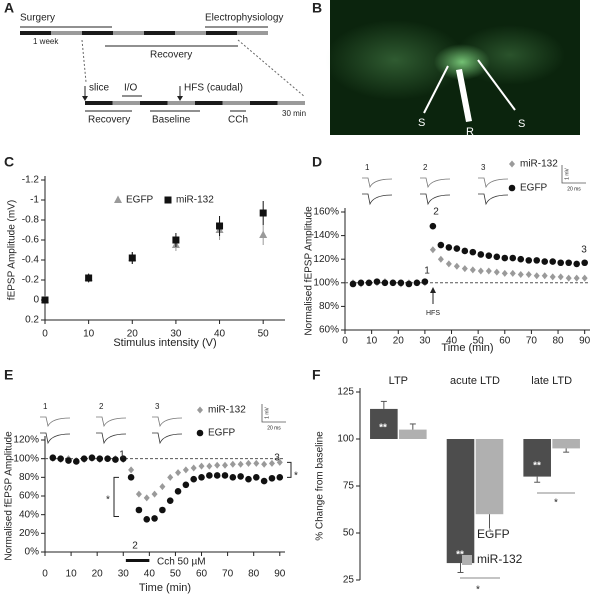 The image size is (600, 595). I want to click on timeline, so click(162, 68).